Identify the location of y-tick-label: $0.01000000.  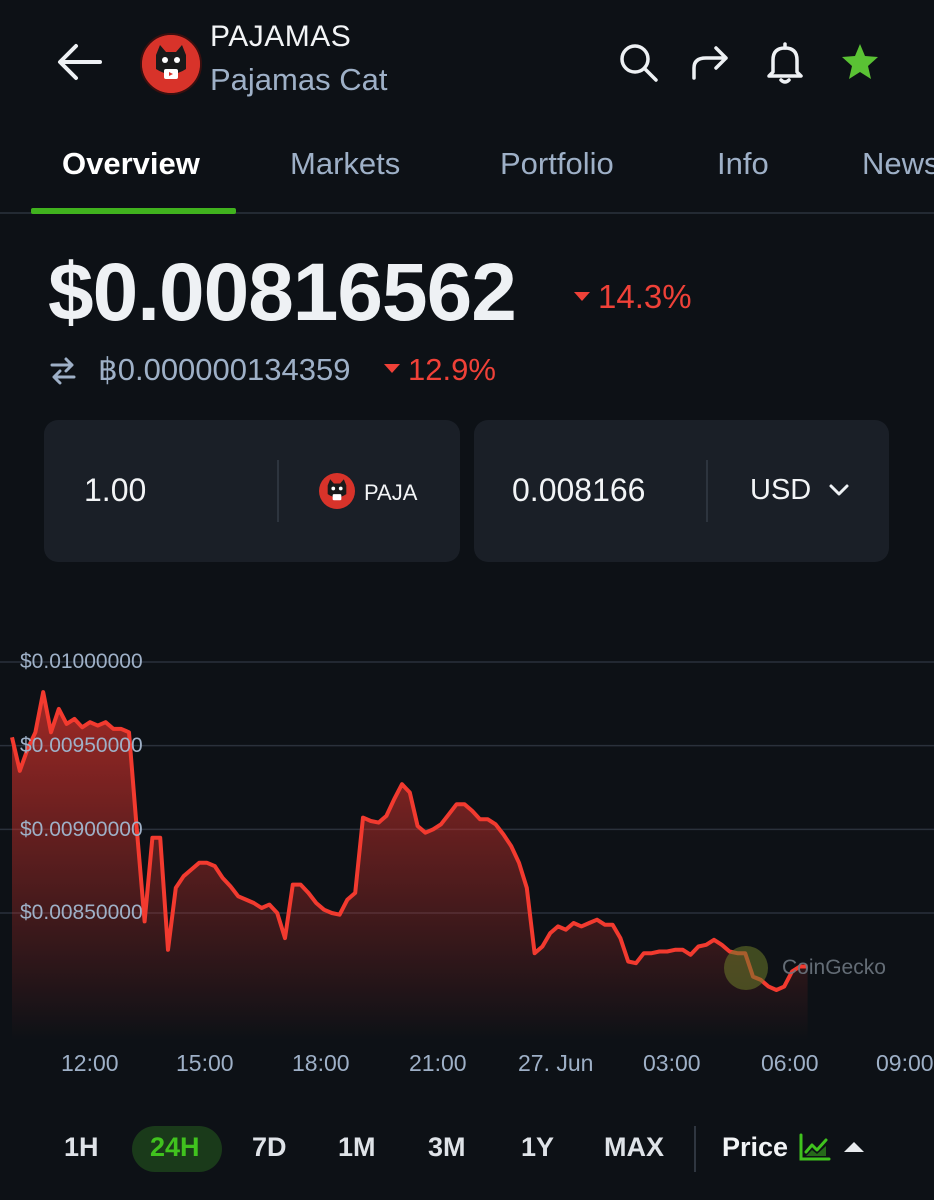
(81, 661).